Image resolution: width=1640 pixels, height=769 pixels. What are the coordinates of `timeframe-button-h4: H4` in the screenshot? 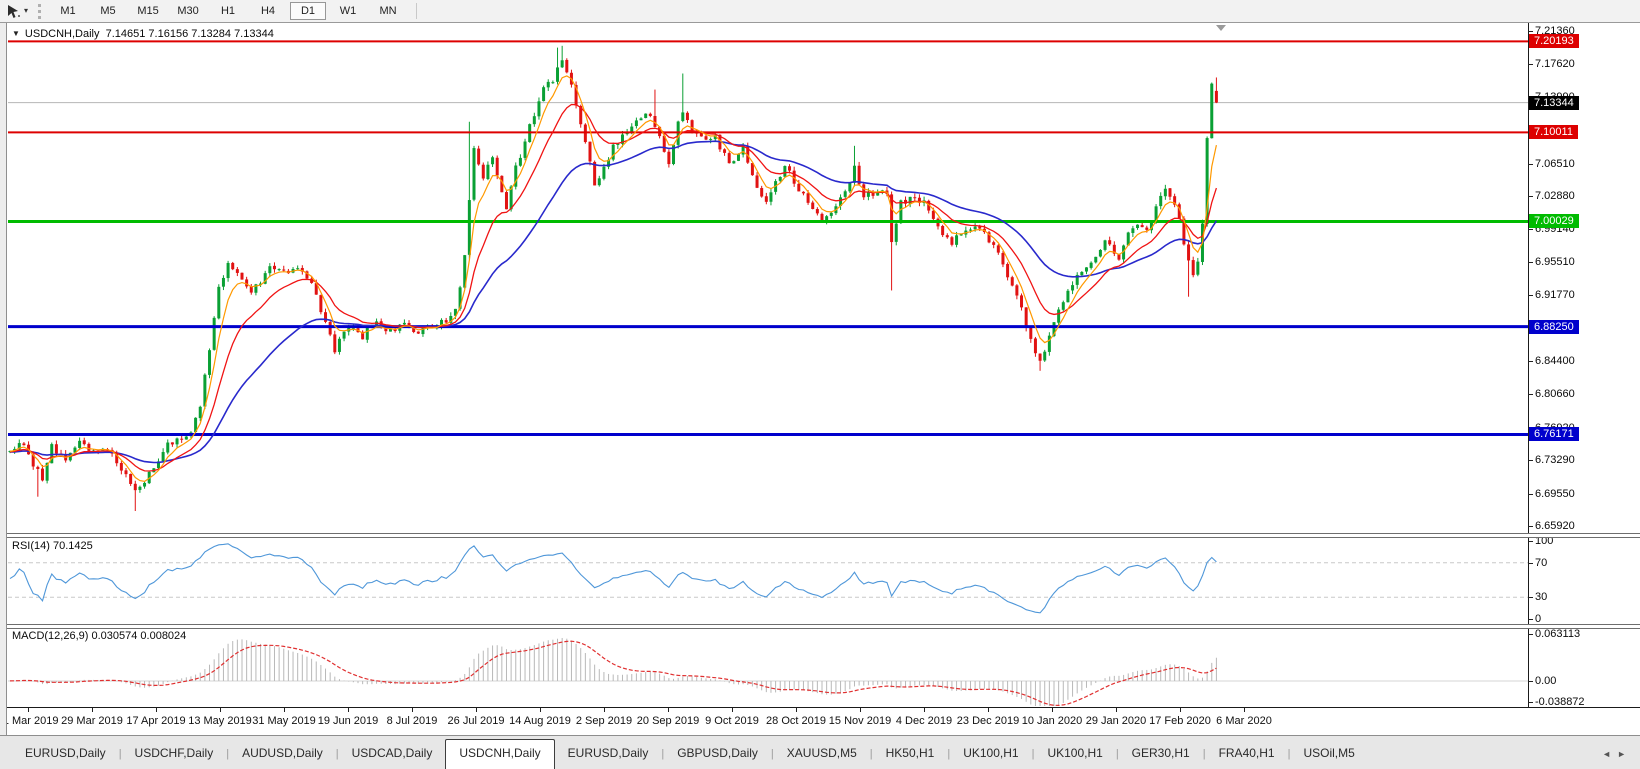 It's located at (268, 11).